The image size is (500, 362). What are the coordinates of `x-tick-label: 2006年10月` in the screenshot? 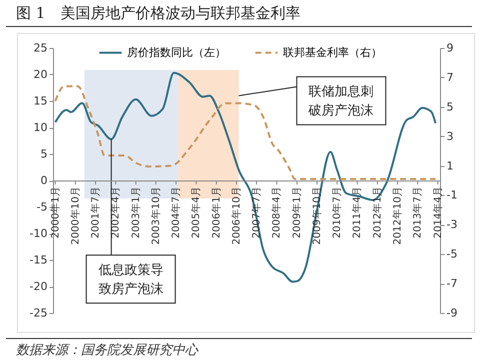 It's located at (236, 215).